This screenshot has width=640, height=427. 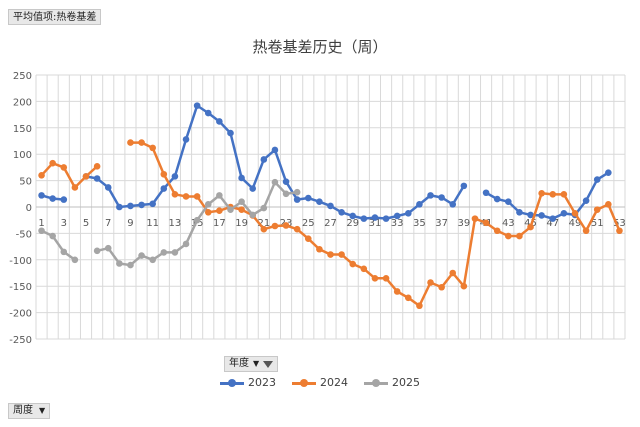 What do you see at coordinates (268, 364) in the screenshot?
I see `filter-icon` at bounding box center [268, 364].